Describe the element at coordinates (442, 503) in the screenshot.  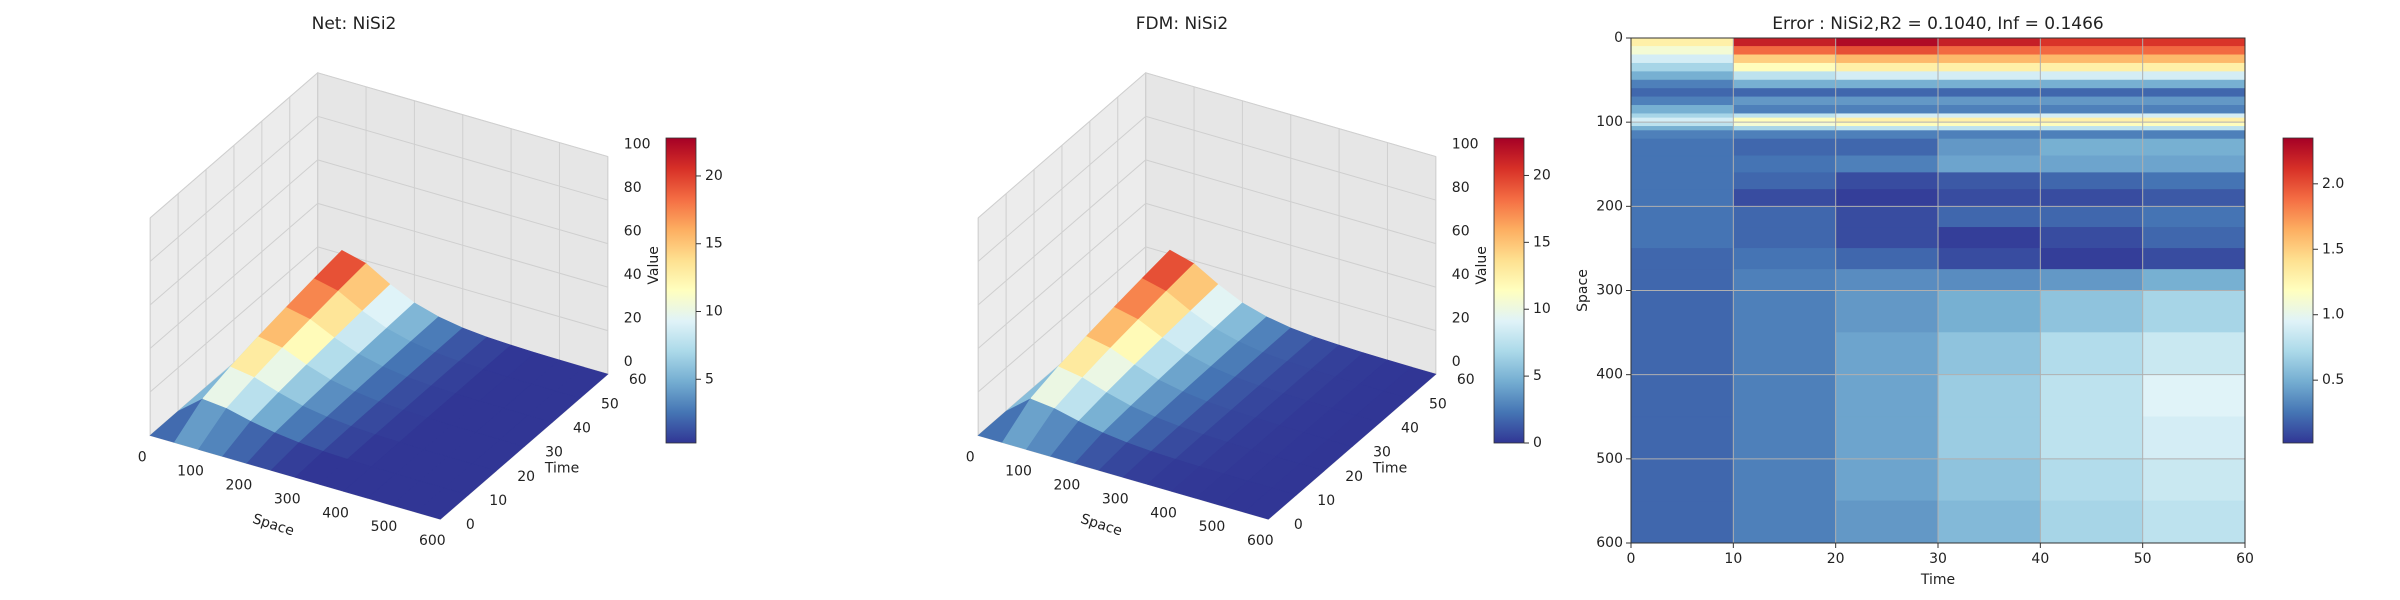
I see `surface-patch` at that location.